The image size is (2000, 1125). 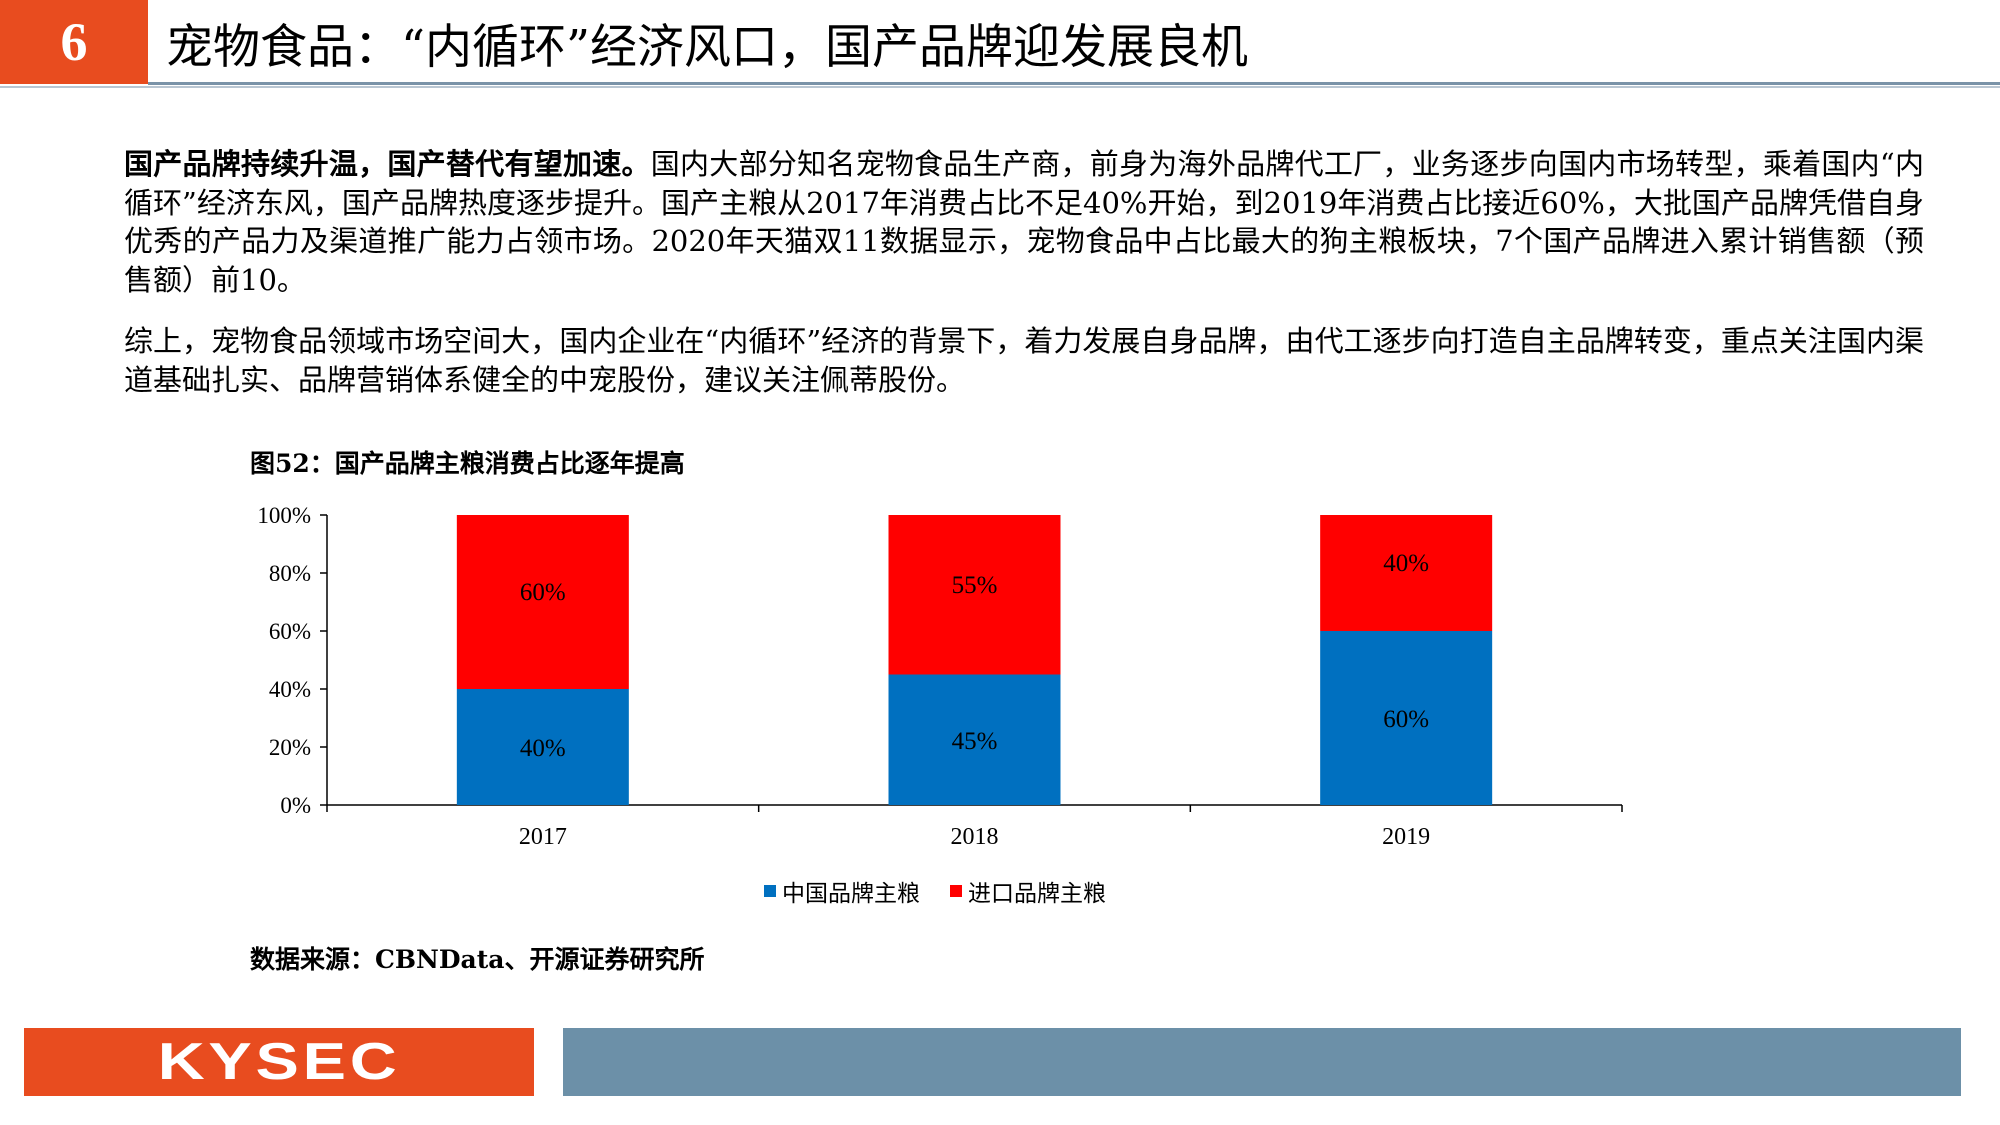 I want to click on chart-legend: 中国品牌主粮 进口品牌主粮, so click(x=935, y=891).